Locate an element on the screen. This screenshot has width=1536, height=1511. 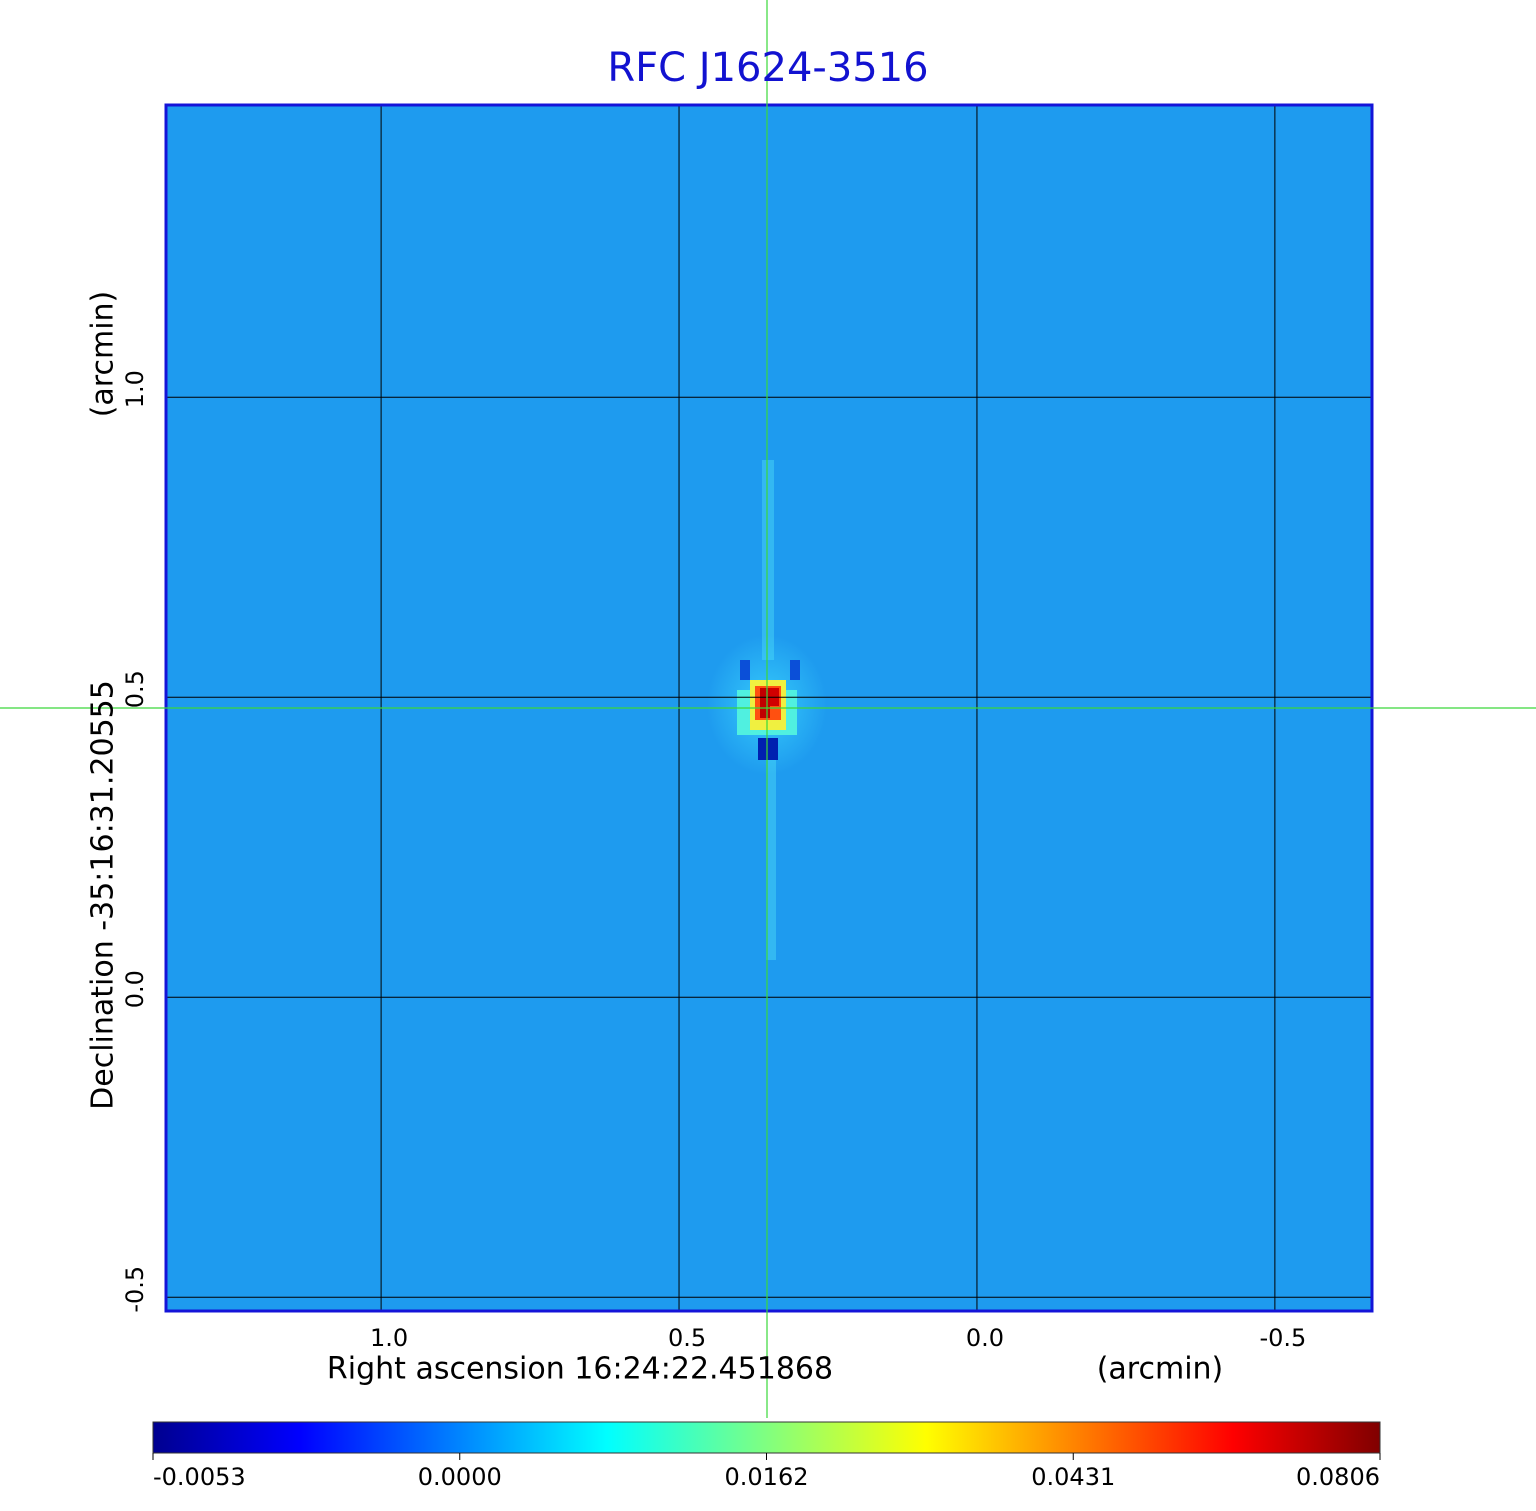
y-axis-label: Declination -35:16:31.20555 is located at coordinates (103, 895).